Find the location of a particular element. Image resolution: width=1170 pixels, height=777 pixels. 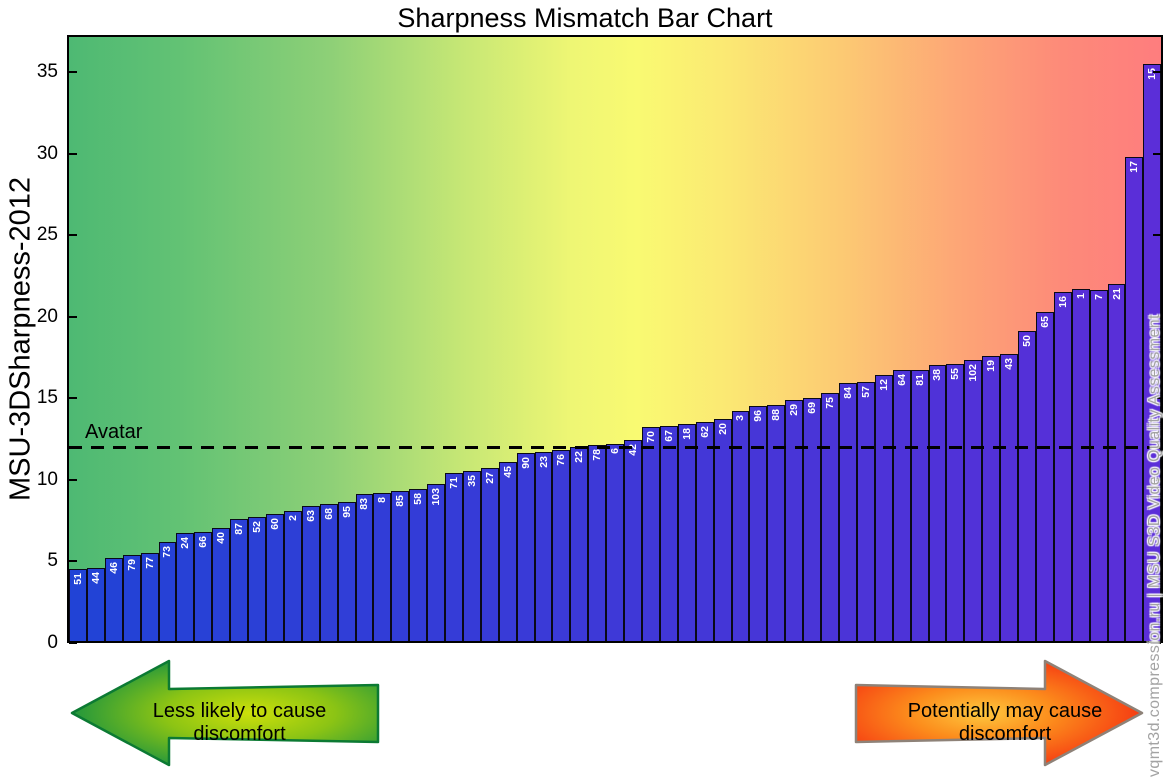

reference-line-avatar is located at coordinates (615, 447).